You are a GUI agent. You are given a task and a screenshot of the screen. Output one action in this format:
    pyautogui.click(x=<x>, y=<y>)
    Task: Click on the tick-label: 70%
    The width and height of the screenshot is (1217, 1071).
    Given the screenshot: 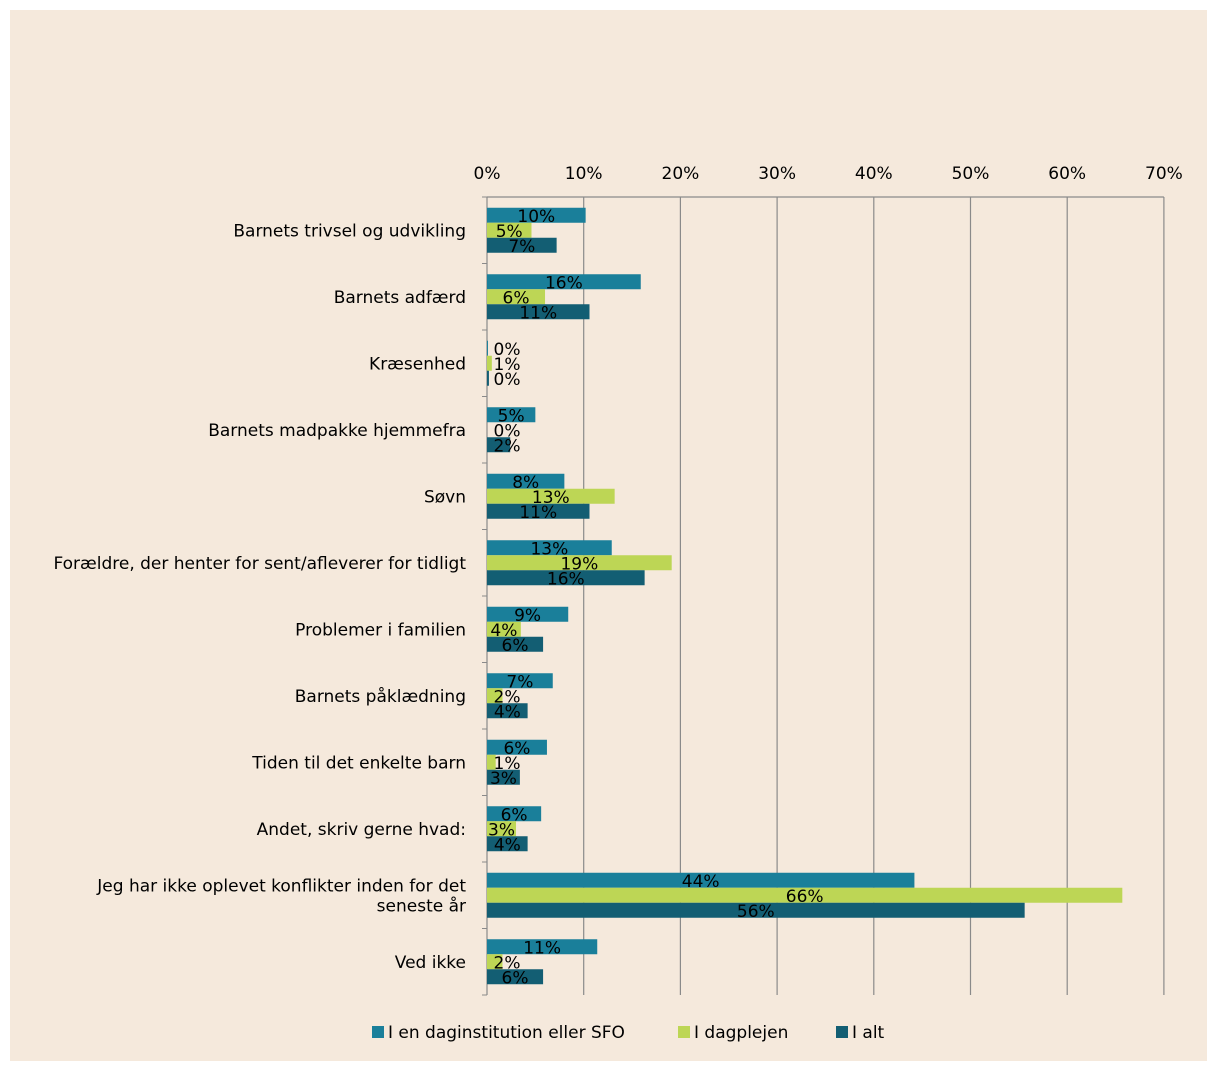 What is the action you would take?
    pyautogui.click(x=1164, y=174)
    